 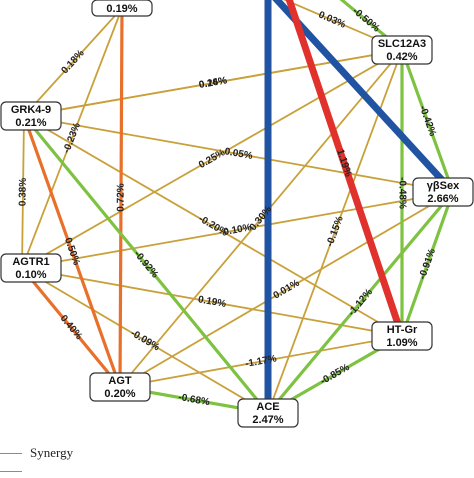 I want to click on edge-agt-htgr-independence, so click(x=261, y=361).